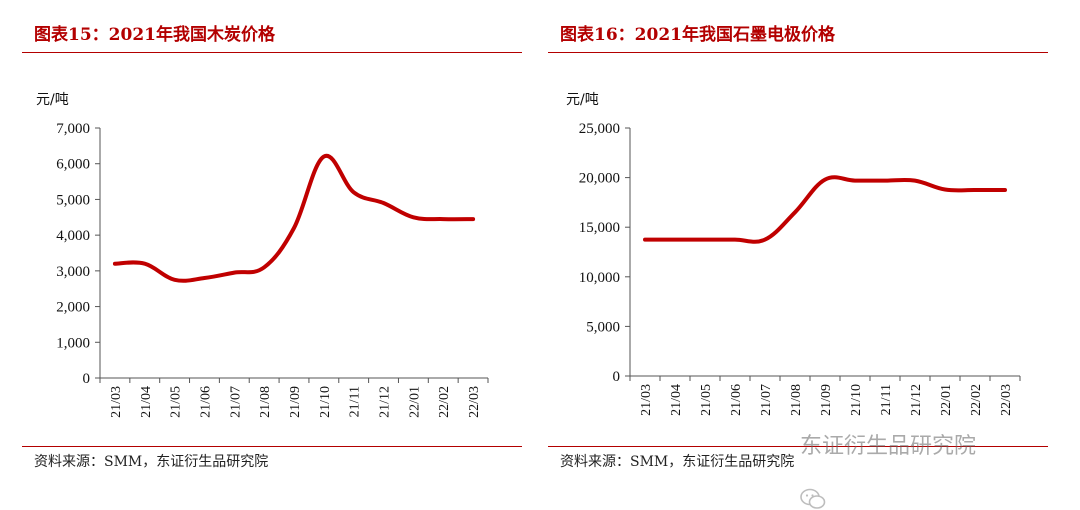 The height and width of the screenshot is (510, 1080). What do you see at coordinates (154, 32) in the screenshot?
I see `chart-title: 图表15：2021年我国木炭价格` at bounding box center [154, 32].